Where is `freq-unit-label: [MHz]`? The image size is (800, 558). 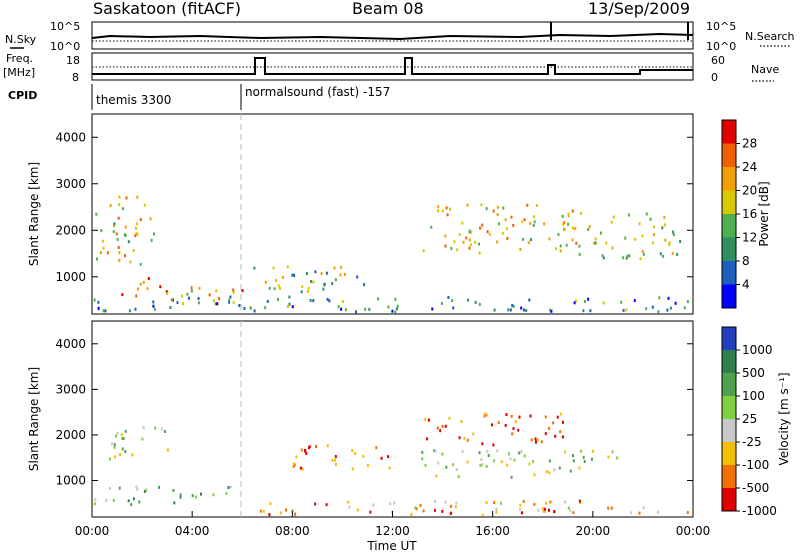
freq-unit-label: [MHz] is located at coordinates (19, 72).